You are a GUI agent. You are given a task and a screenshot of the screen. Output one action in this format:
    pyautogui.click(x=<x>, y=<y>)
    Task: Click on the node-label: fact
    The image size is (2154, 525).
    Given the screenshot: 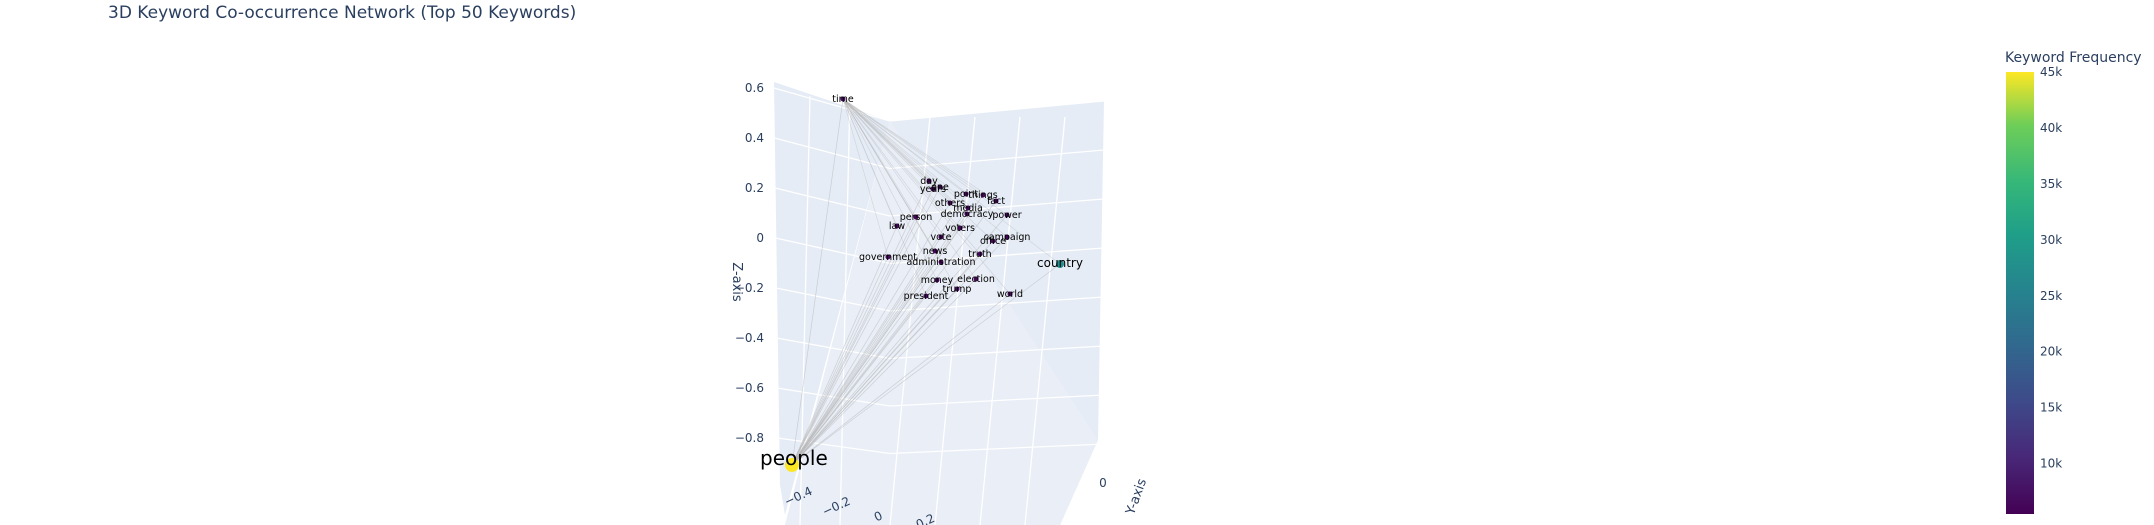 What is the action you would take?
    pyautogui.click(x=996, y=201)
    